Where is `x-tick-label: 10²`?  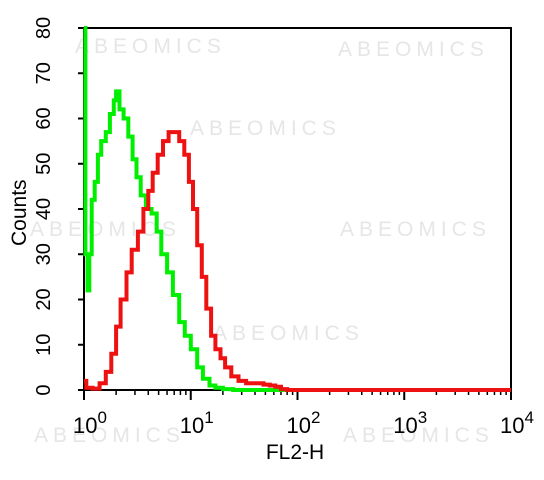
x-tick-label: 10² is located at coordinates (304, 423).